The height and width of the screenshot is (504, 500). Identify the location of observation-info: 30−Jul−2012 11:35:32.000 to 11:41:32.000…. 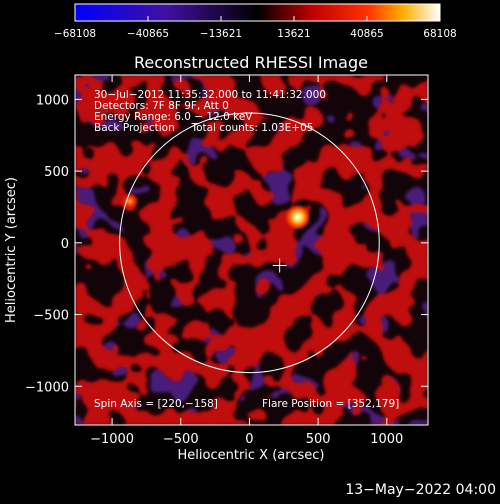
(210, 111).